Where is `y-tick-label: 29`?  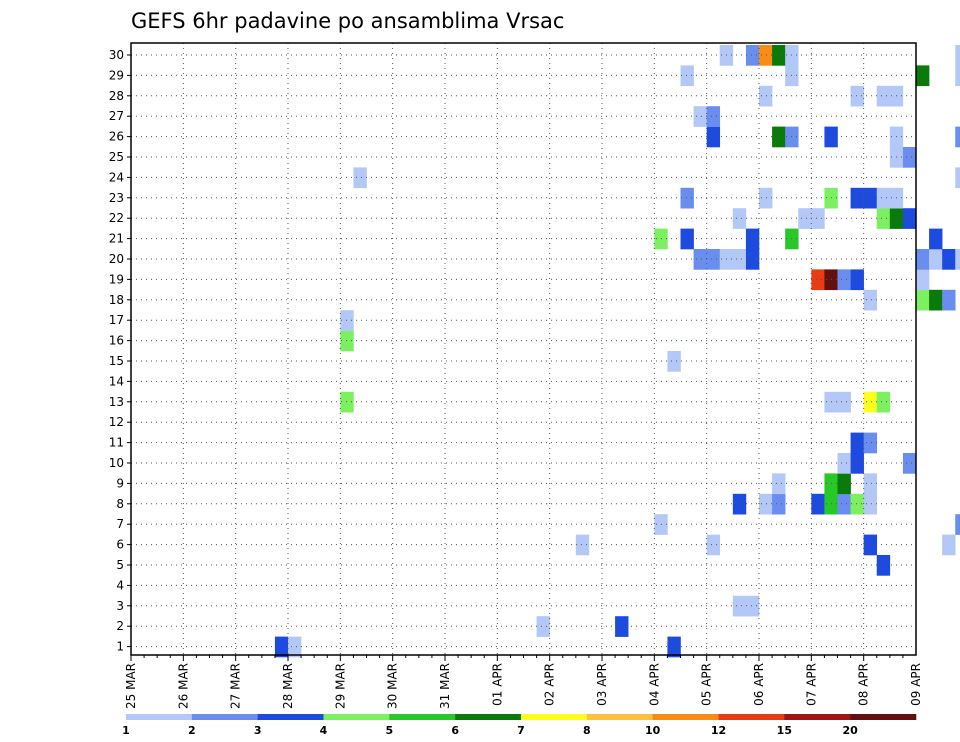
y-tick-label: 29 is located at coordinates (116, 75).